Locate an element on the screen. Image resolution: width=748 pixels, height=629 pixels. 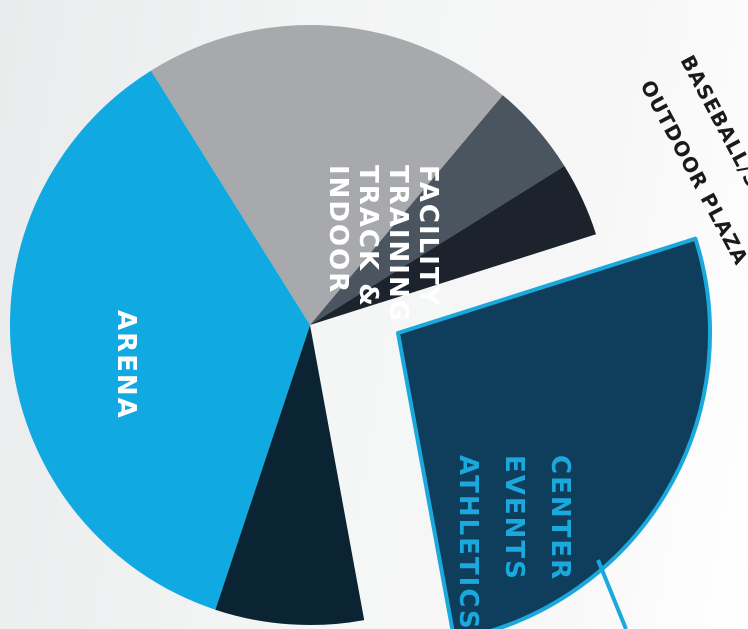
slice-label-athletics-events-center: ATHLETICS EVENTS CENTER is located at coordinates (514, 542).